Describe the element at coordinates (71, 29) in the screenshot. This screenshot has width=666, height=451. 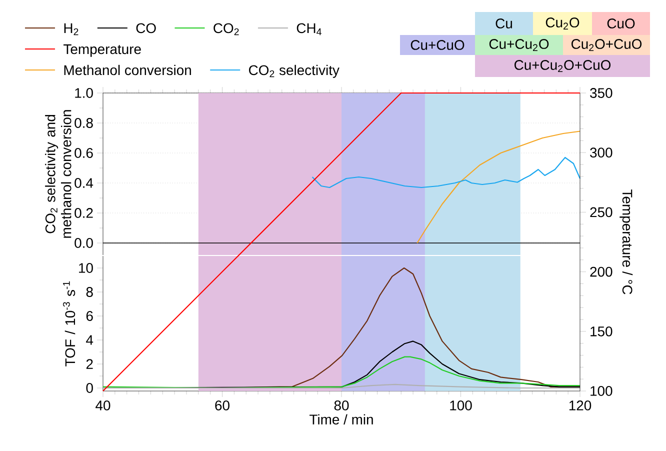
I see `legend-label: H$_{2}$` at that location.